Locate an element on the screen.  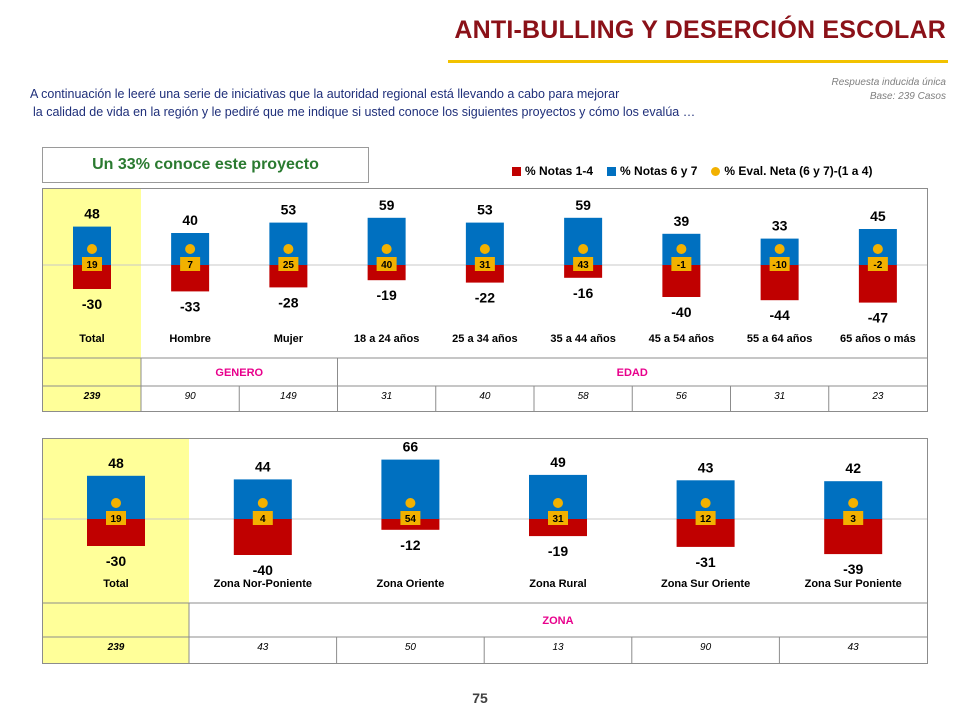
data-label-eval-neta: -2 is located at coordinates (877, 265).